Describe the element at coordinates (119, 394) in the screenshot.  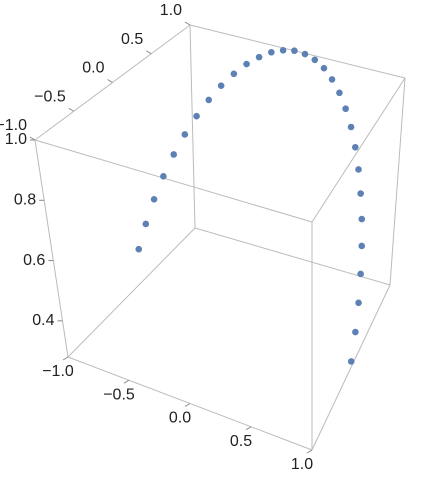
I see `x-tick-label: −0.5` at that location.